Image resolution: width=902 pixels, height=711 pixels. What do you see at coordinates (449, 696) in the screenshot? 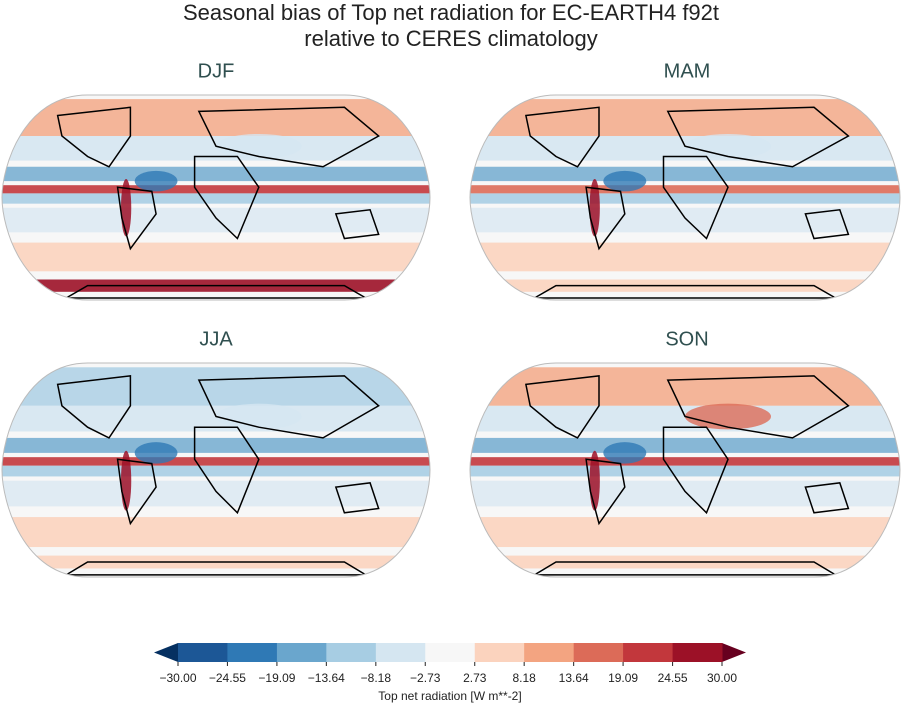
I see `colorbar-label: Top net radiation [W m**-2]` at bounding box center [449, 696].